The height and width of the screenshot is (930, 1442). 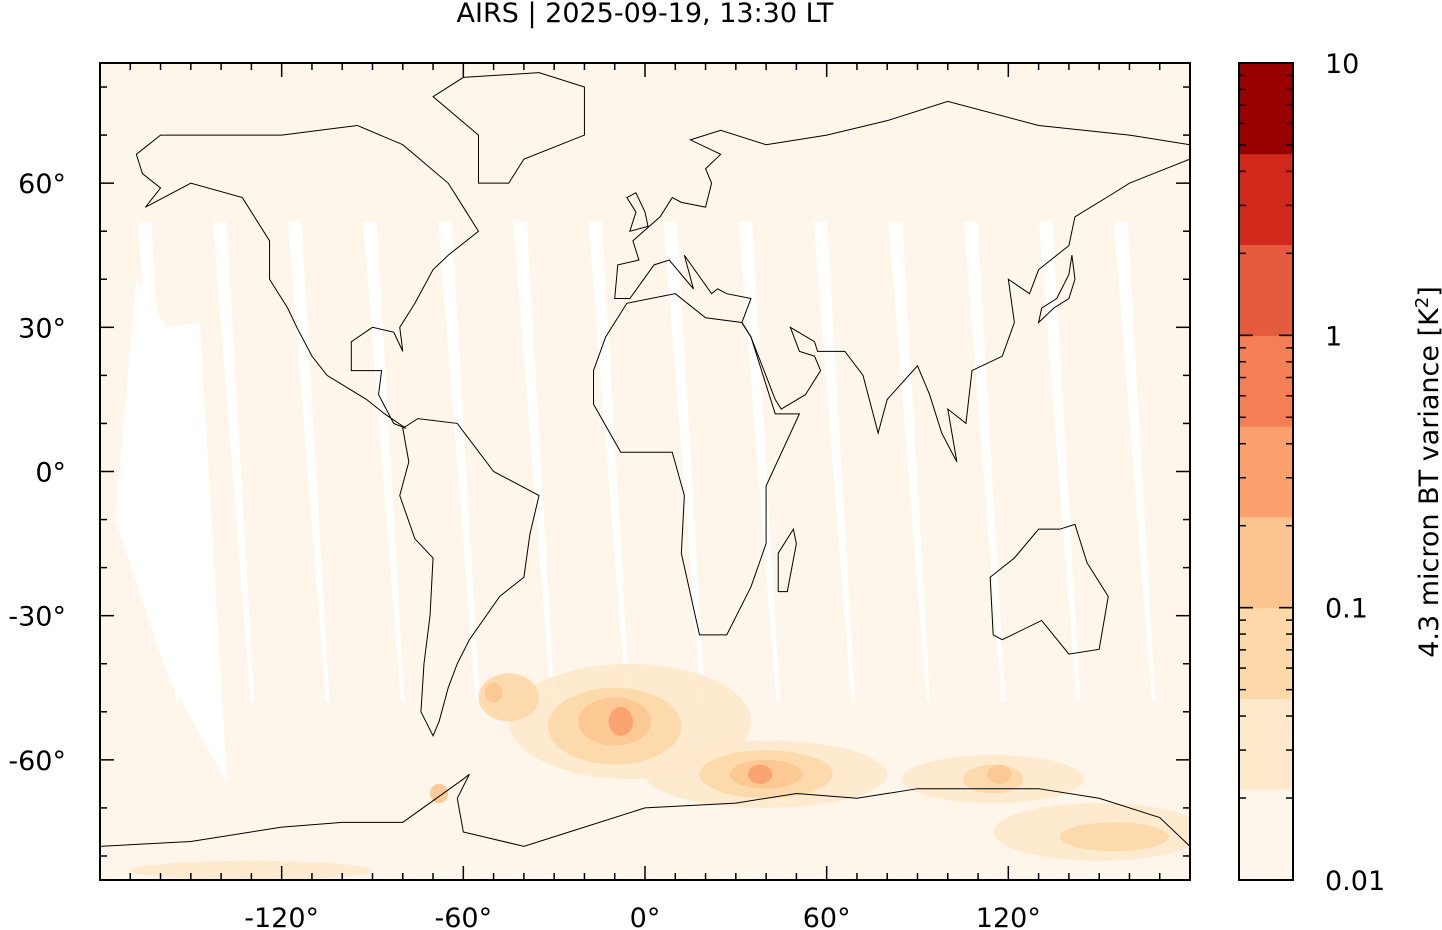 I want to click on colorbar-label-end: ], so click(x=1428, y=291).